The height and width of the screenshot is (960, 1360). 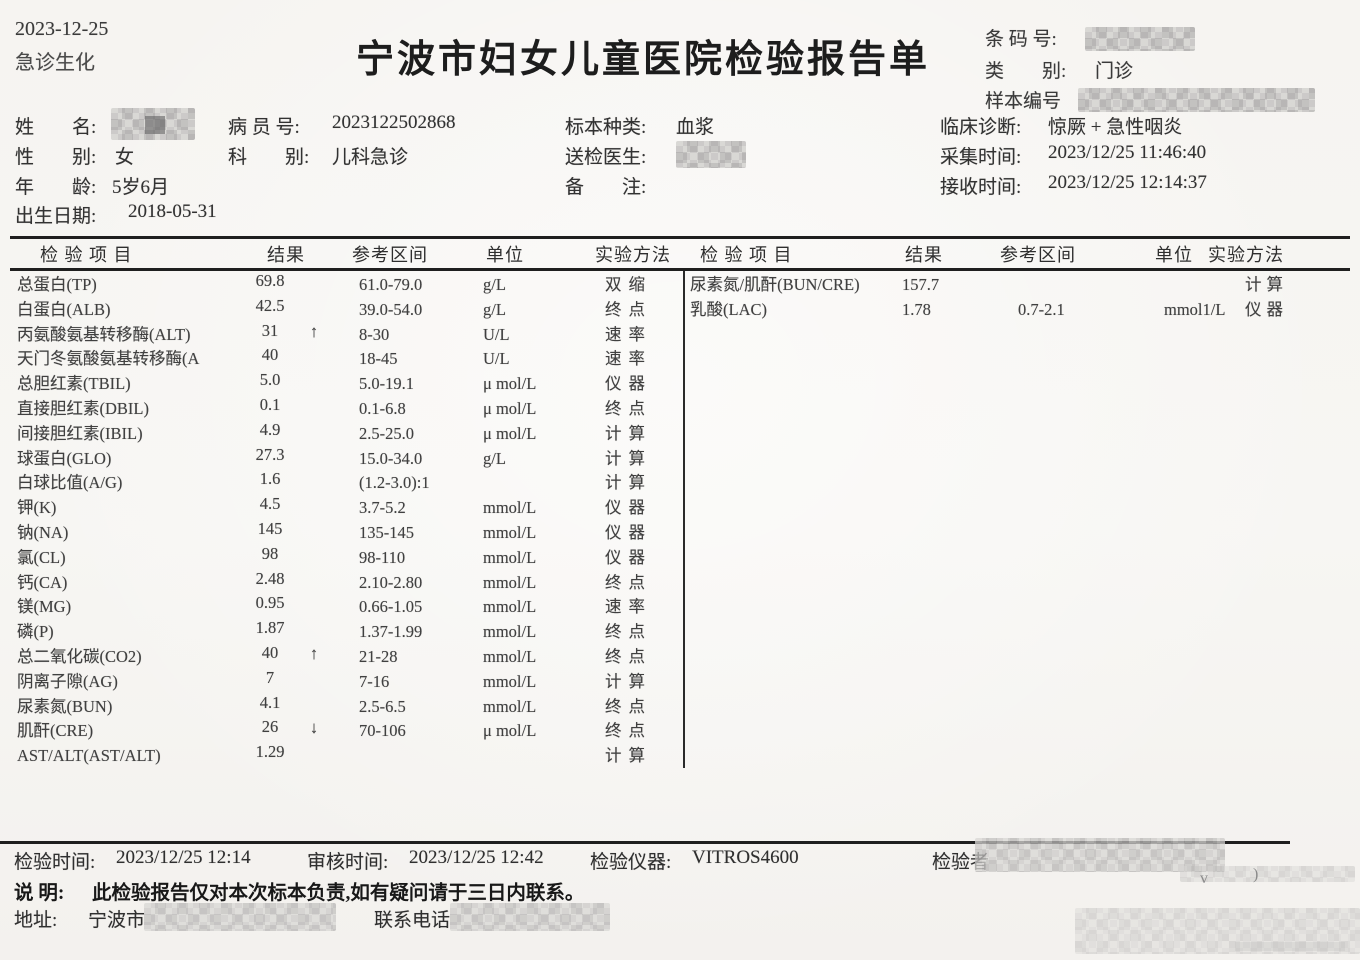 I want to click on barcode-label: 条 码 号:, so click(x=1021, y=39).